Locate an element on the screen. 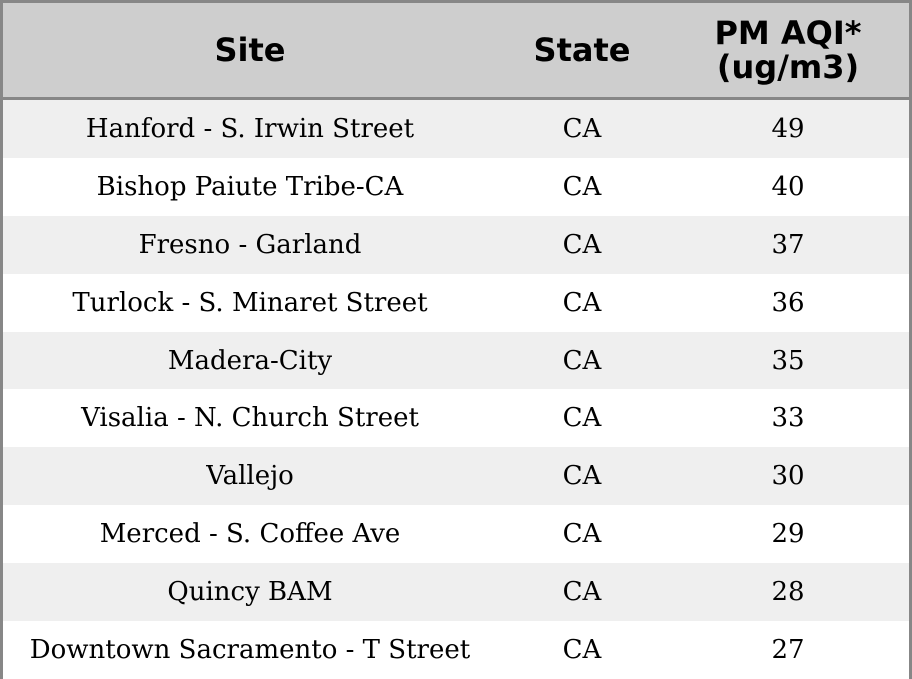 This screenshot has height=679, width=912. table-row: Quincy BAM CA 28 is located at coordinates (456, 592).